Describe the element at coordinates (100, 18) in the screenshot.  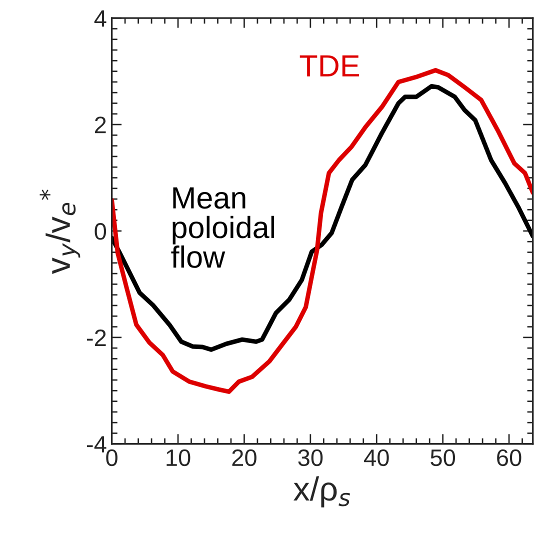
I see `y-tick-label: 4` at that location.